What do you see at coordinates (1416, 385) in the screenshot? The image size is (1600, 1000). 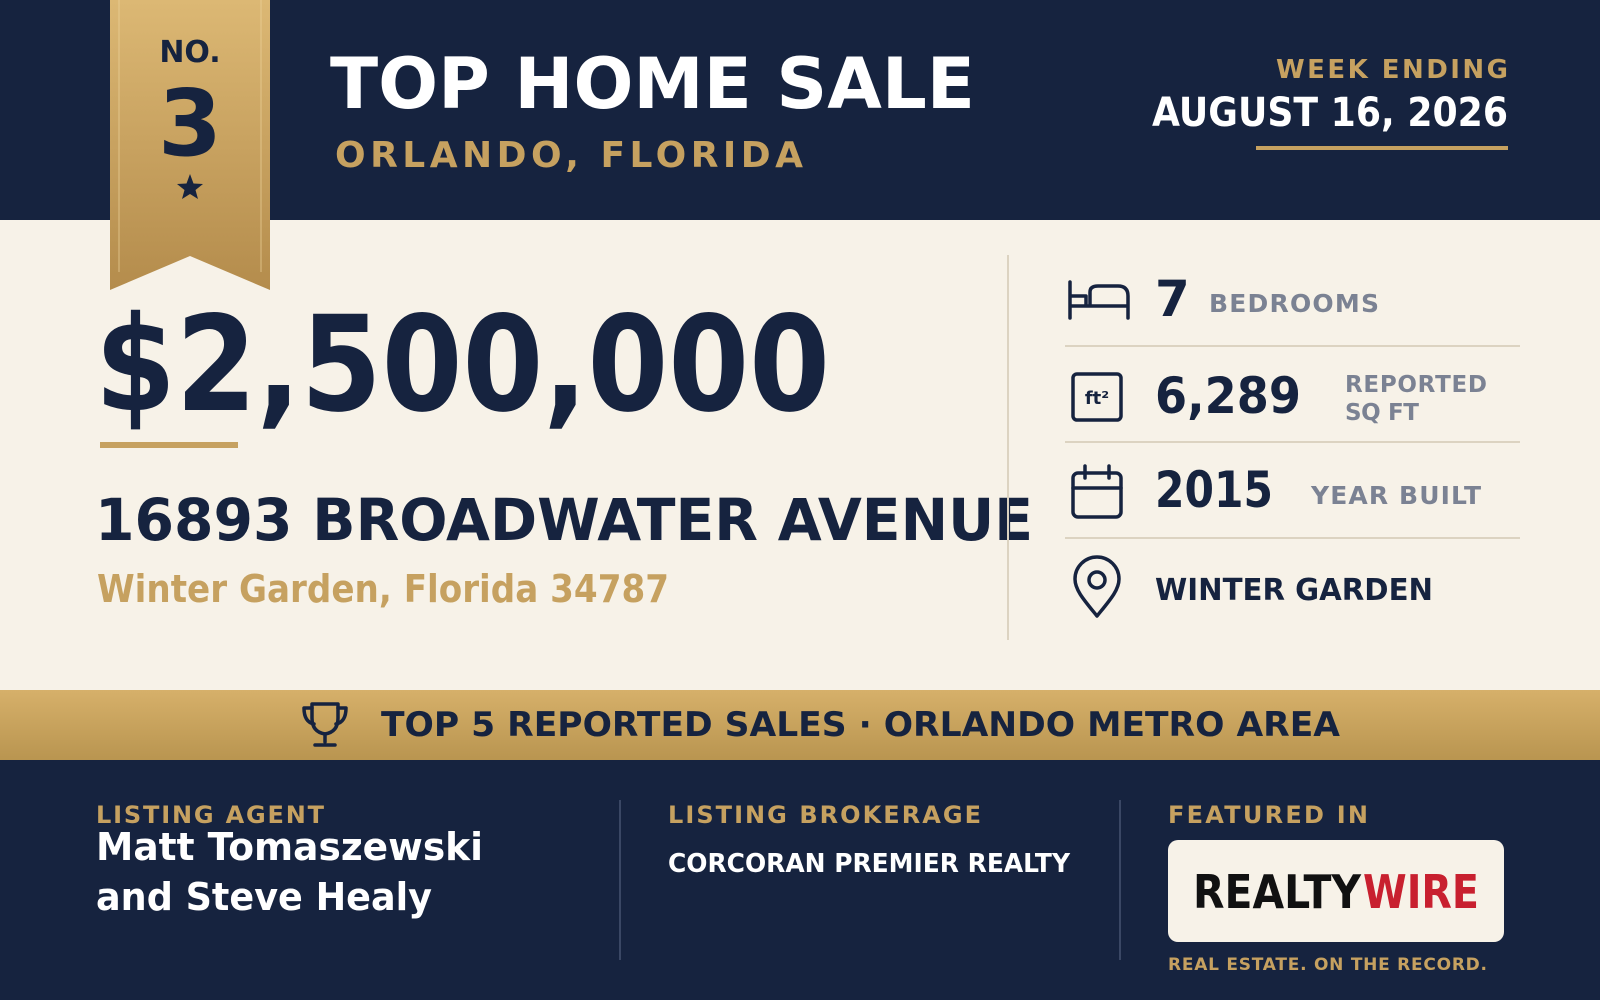 I see `stat-label: REPORTED` at bounding box center [1416, 385].